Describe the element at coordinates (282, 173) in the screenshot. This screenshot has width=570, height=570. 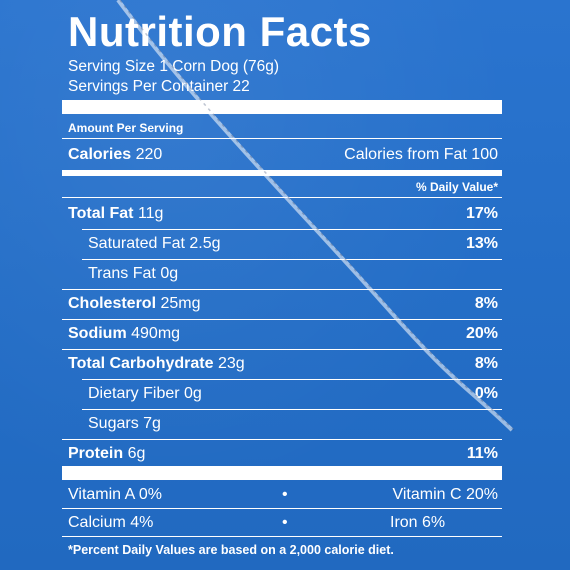
I see `medium-divider` at that location.